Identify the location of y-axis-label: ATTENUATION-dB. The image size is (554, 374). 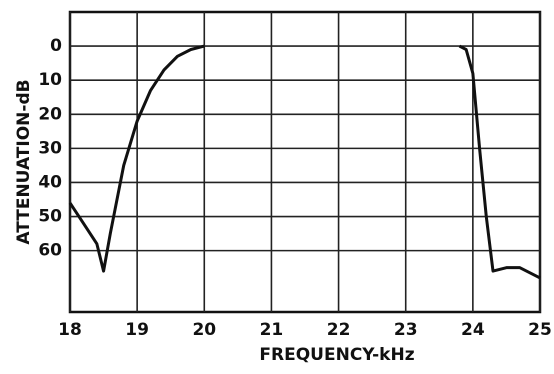
(24, 161).